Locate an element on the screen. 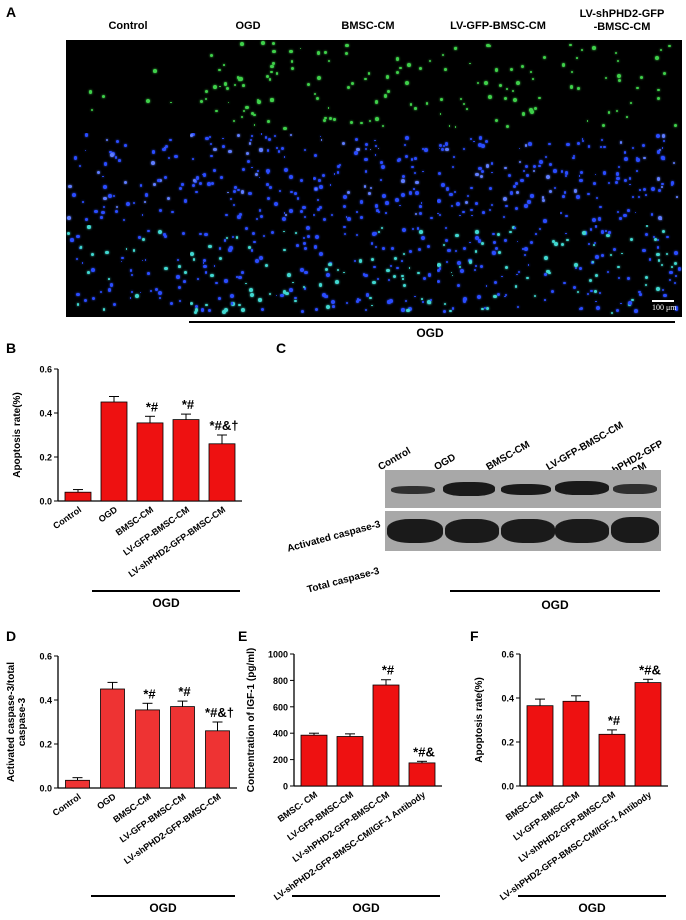 The height and width of the screenshot is (920, 686). y-tick-label: 800 is located at coordinates (280, 681).